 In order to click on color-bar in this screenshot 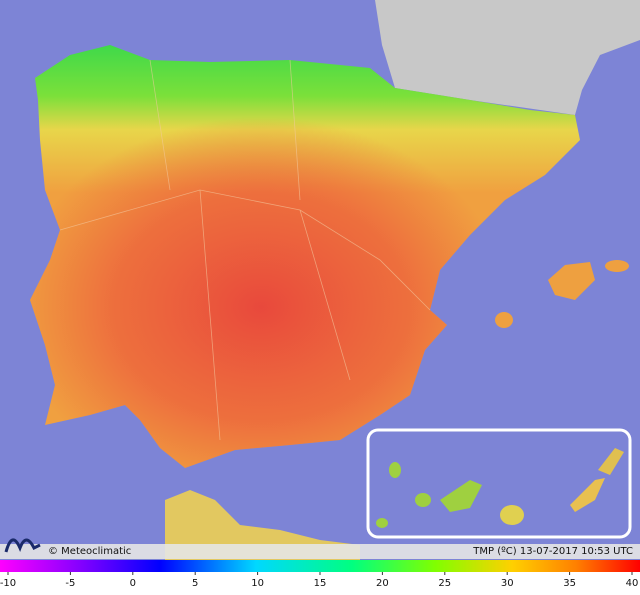, I will do `click(320, 566)`.